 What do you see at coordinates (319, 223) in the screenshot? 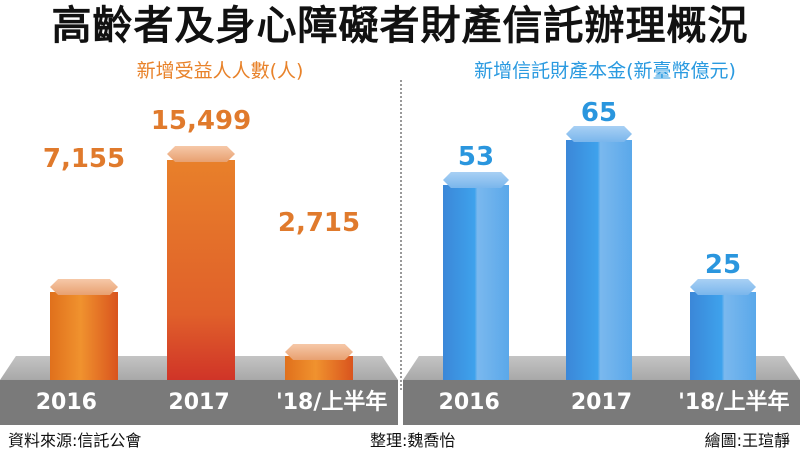
I see `value-label: 2,715` at bounding box center [319, 223].